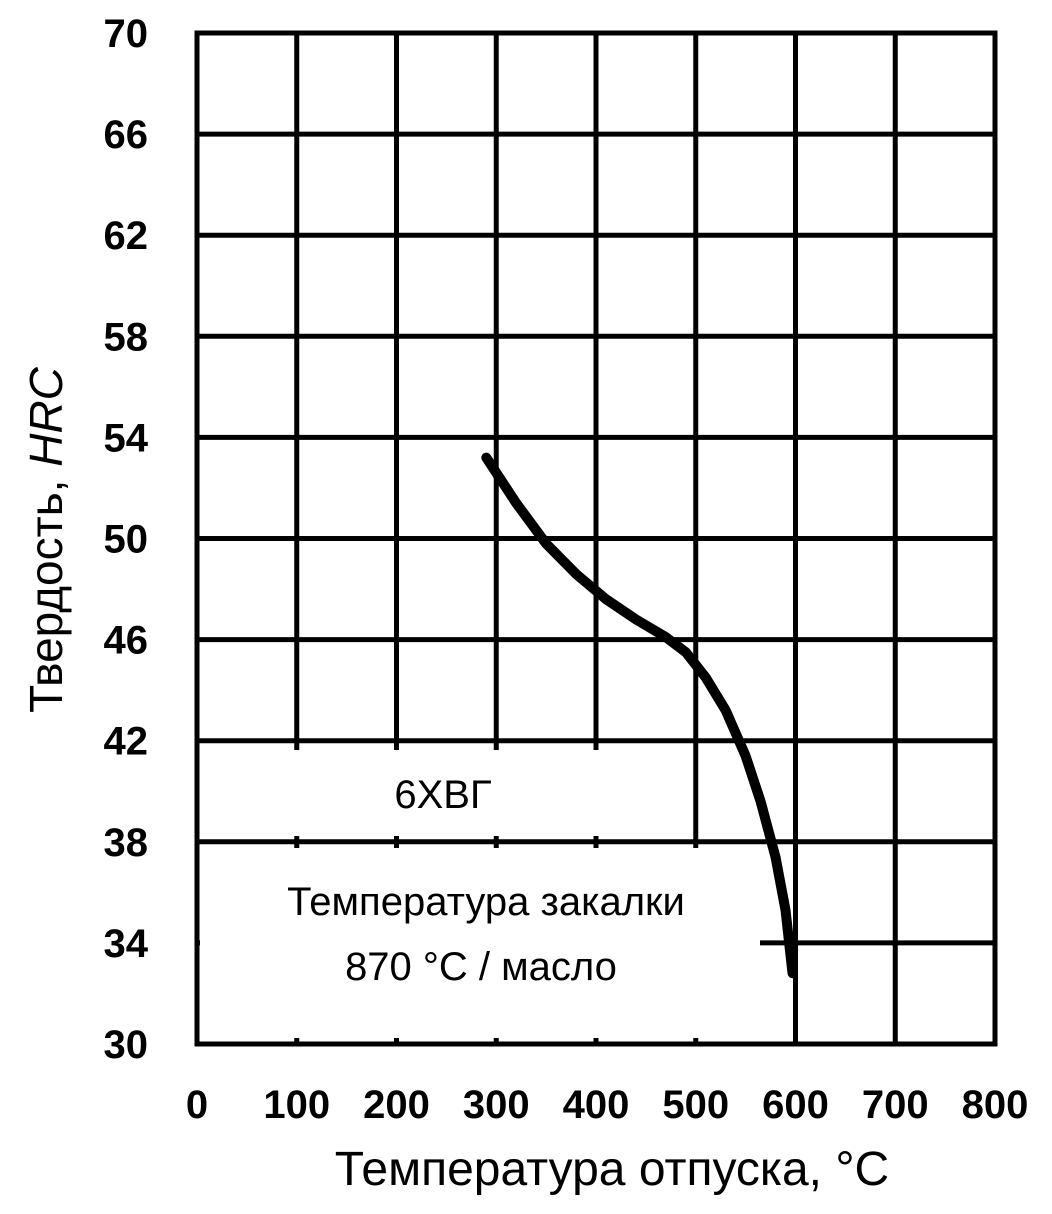  I want to click on y-tick-label-70: 70, so click(126, 34).